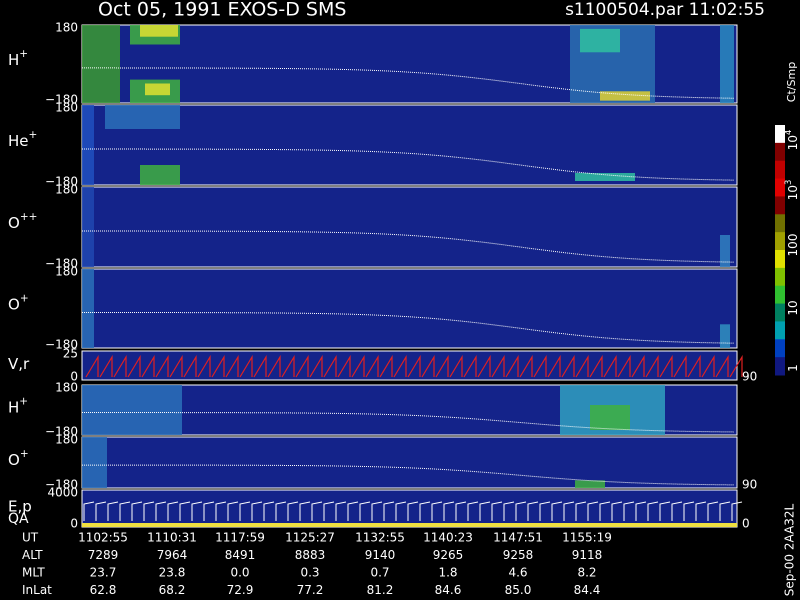 This screenshot has height=600, width=800. What do you see at coordinates (14, 459) in the screenshot?
I see `label-base: O` at bounding box center [14, 459].